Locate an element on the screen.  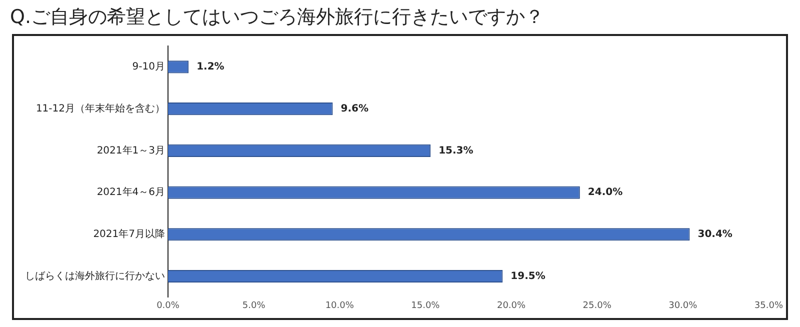
data-label: 9.6% is located at coordinates (354, 108).